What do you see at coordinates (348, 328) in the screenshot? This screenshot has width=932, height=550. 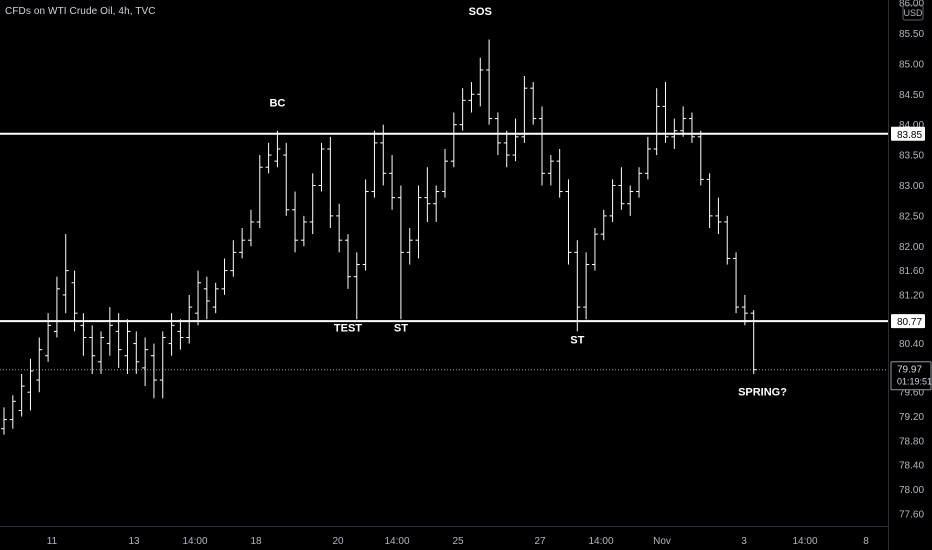 I see `wyckoff-annotation-label: TEST` at bounding box center [348, 328].